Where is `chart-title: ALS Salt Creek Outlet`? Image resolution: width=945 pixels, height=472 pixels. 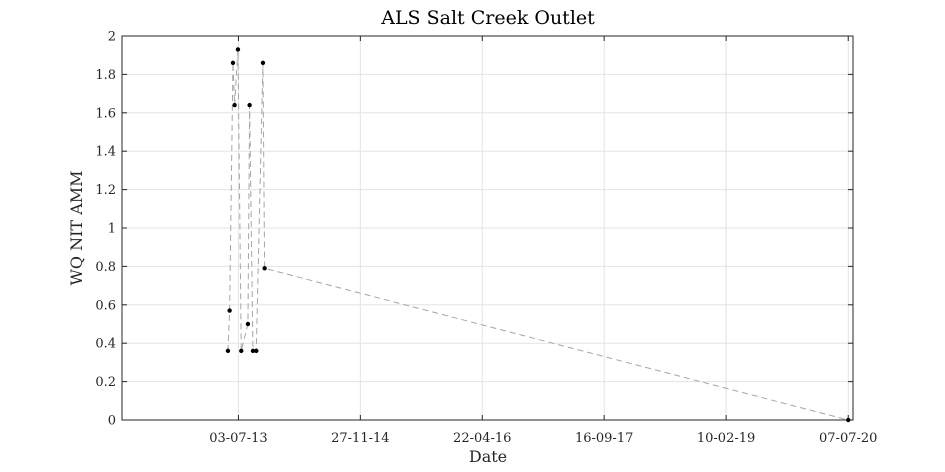
chart-title: ALS Salt Creek Outlet is located at coordinates (487, 18).